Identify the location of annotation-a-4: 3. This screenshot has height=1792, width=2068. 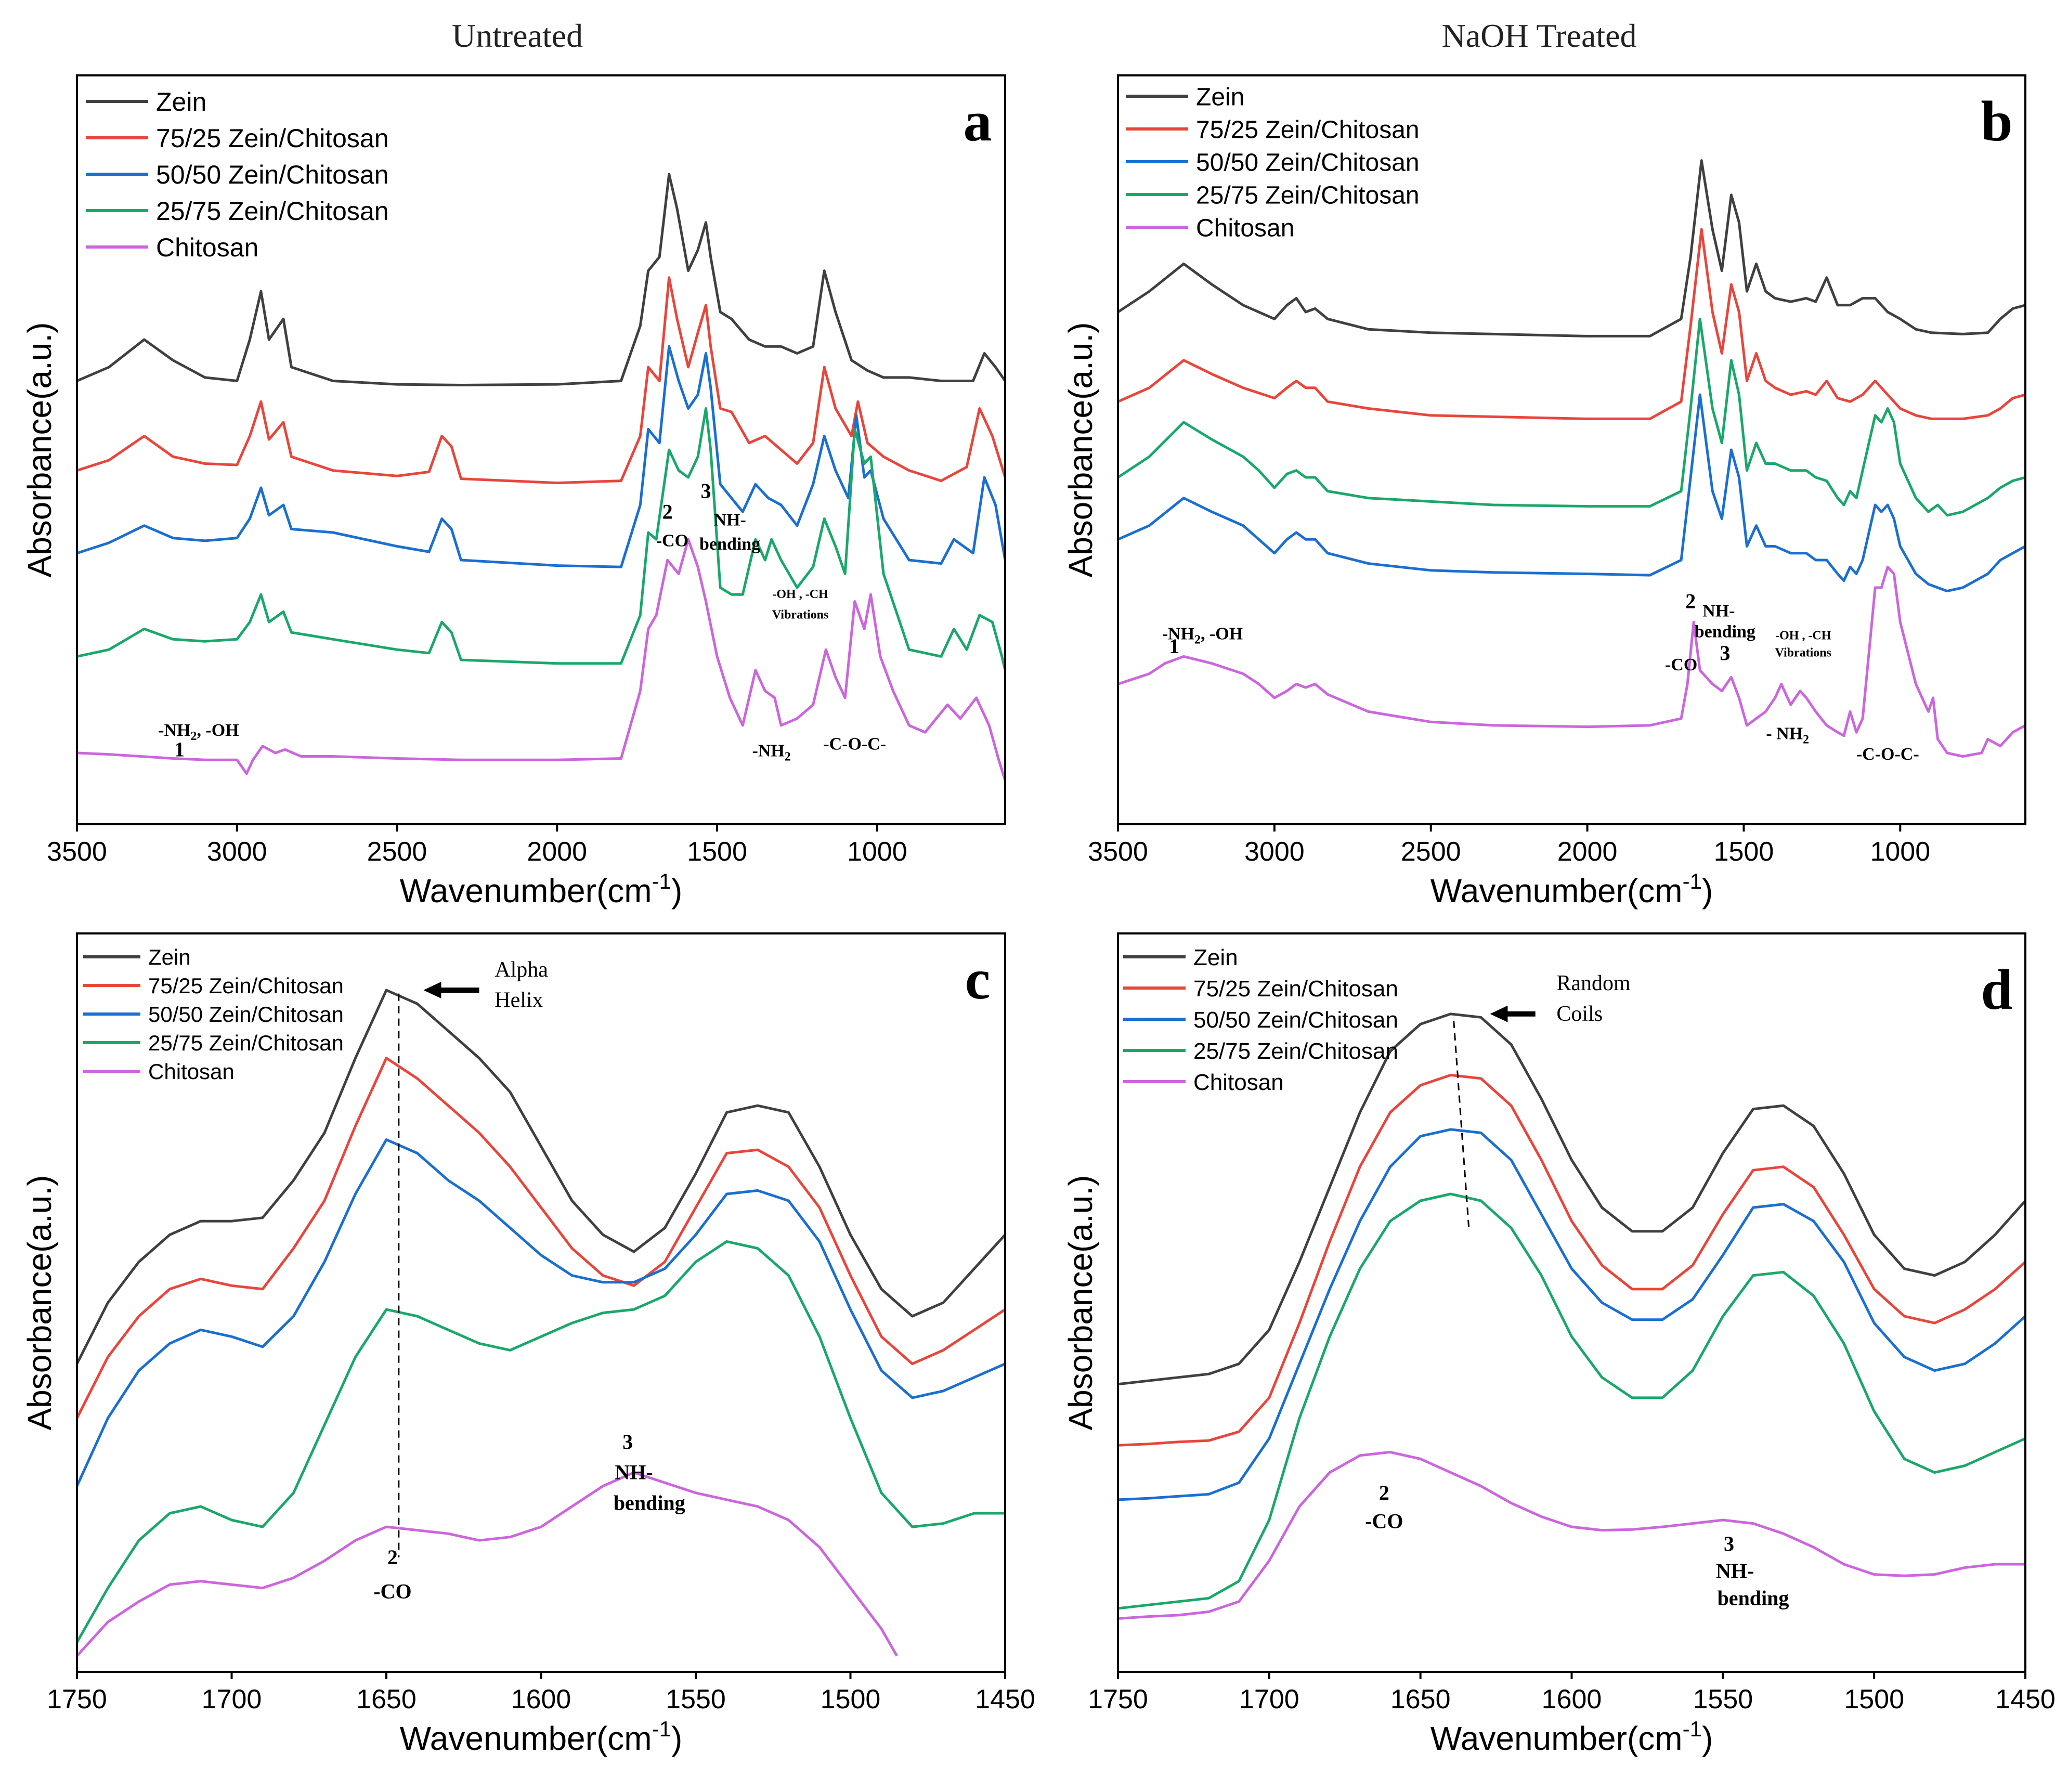
(705, 491).